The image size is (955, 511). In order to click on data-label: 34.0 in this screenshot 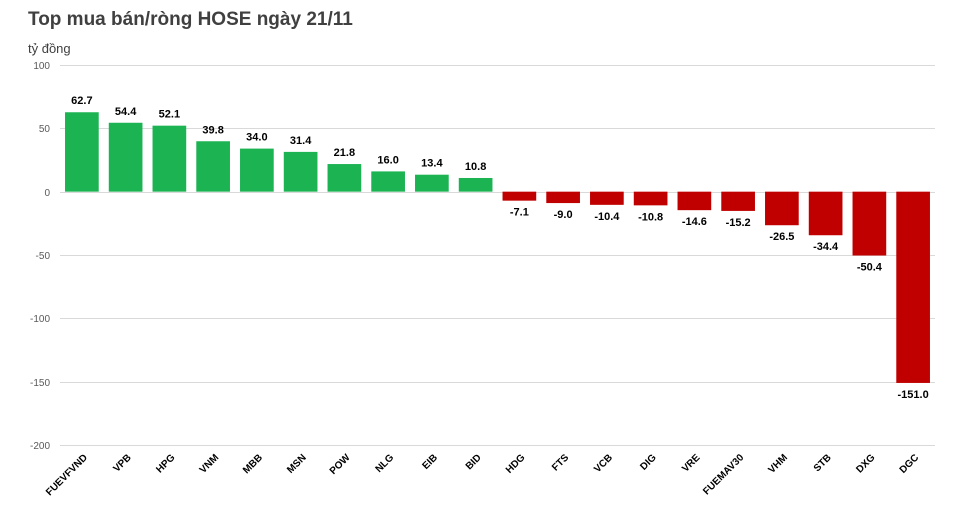, I will do `click(256, 138)`.